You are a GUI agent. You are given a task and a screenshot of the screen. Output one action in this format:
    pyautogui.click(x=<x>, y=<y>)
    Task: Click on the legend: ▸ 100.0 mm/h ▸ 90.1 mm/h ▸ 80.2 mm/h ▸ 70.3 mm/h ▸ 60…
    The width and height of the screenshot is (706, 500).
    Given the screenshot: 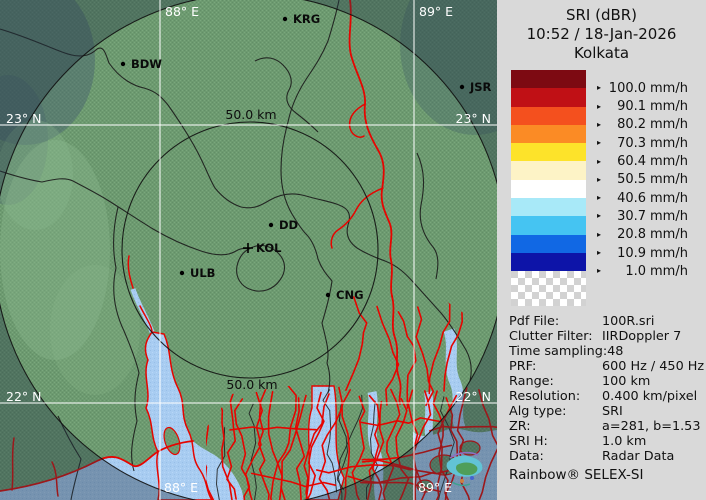 What is the action you would take?
    pyautogui.click(x=607, y=190)
    